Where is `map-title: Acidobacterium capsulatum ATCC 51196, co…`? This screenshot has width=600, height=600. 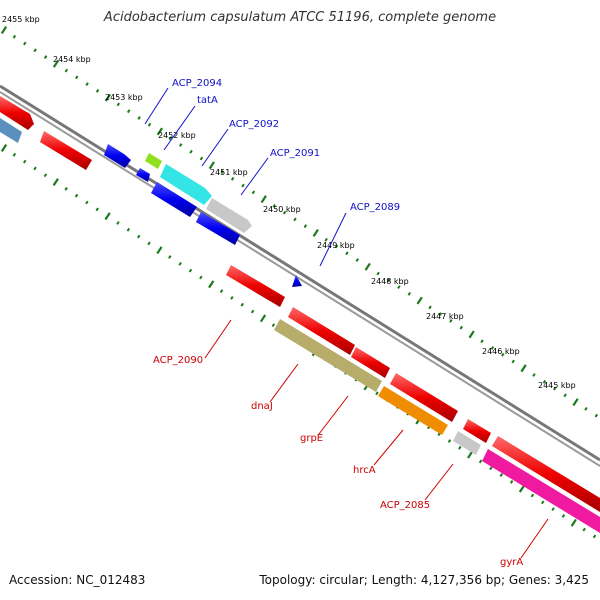
map-title: Acidobacterium capsulatum ATCC 51196, co… is located at coordinates (300, 17).